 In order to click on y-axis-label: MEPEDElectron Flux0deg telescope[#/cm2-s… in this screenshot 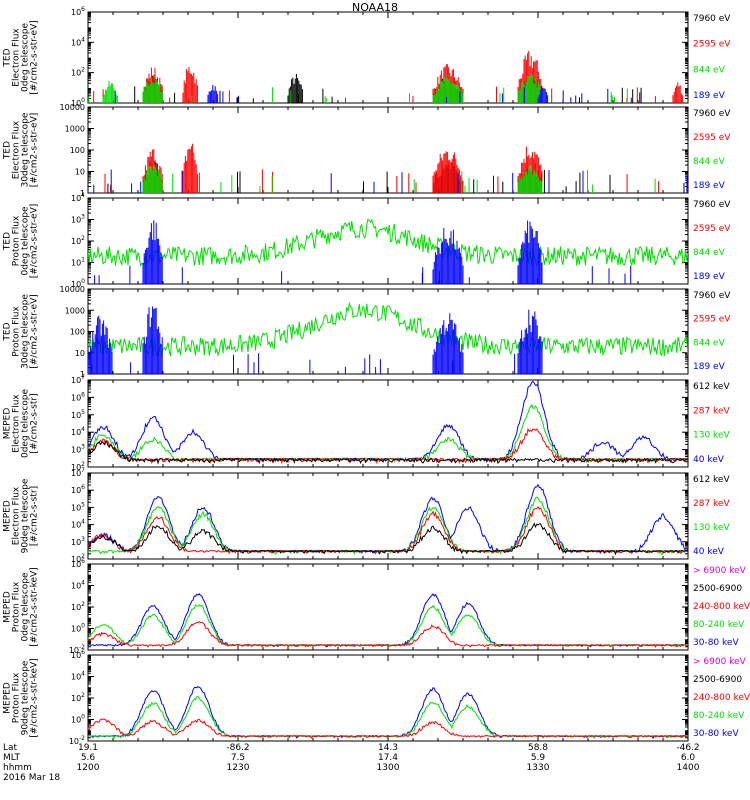, I will do `click(21, 424)`.